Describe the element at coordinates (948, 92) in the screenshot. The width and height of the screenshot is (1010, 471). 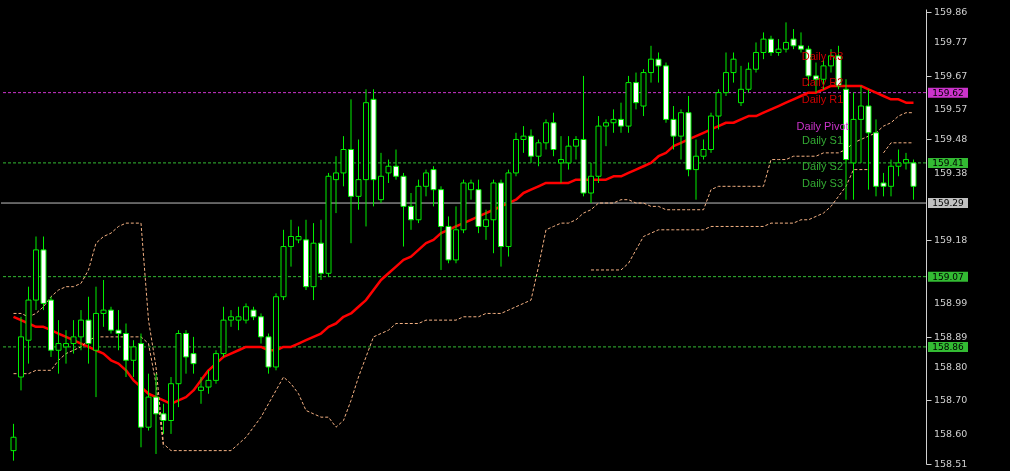
I see `ref-line-label: 159.62` at that location.